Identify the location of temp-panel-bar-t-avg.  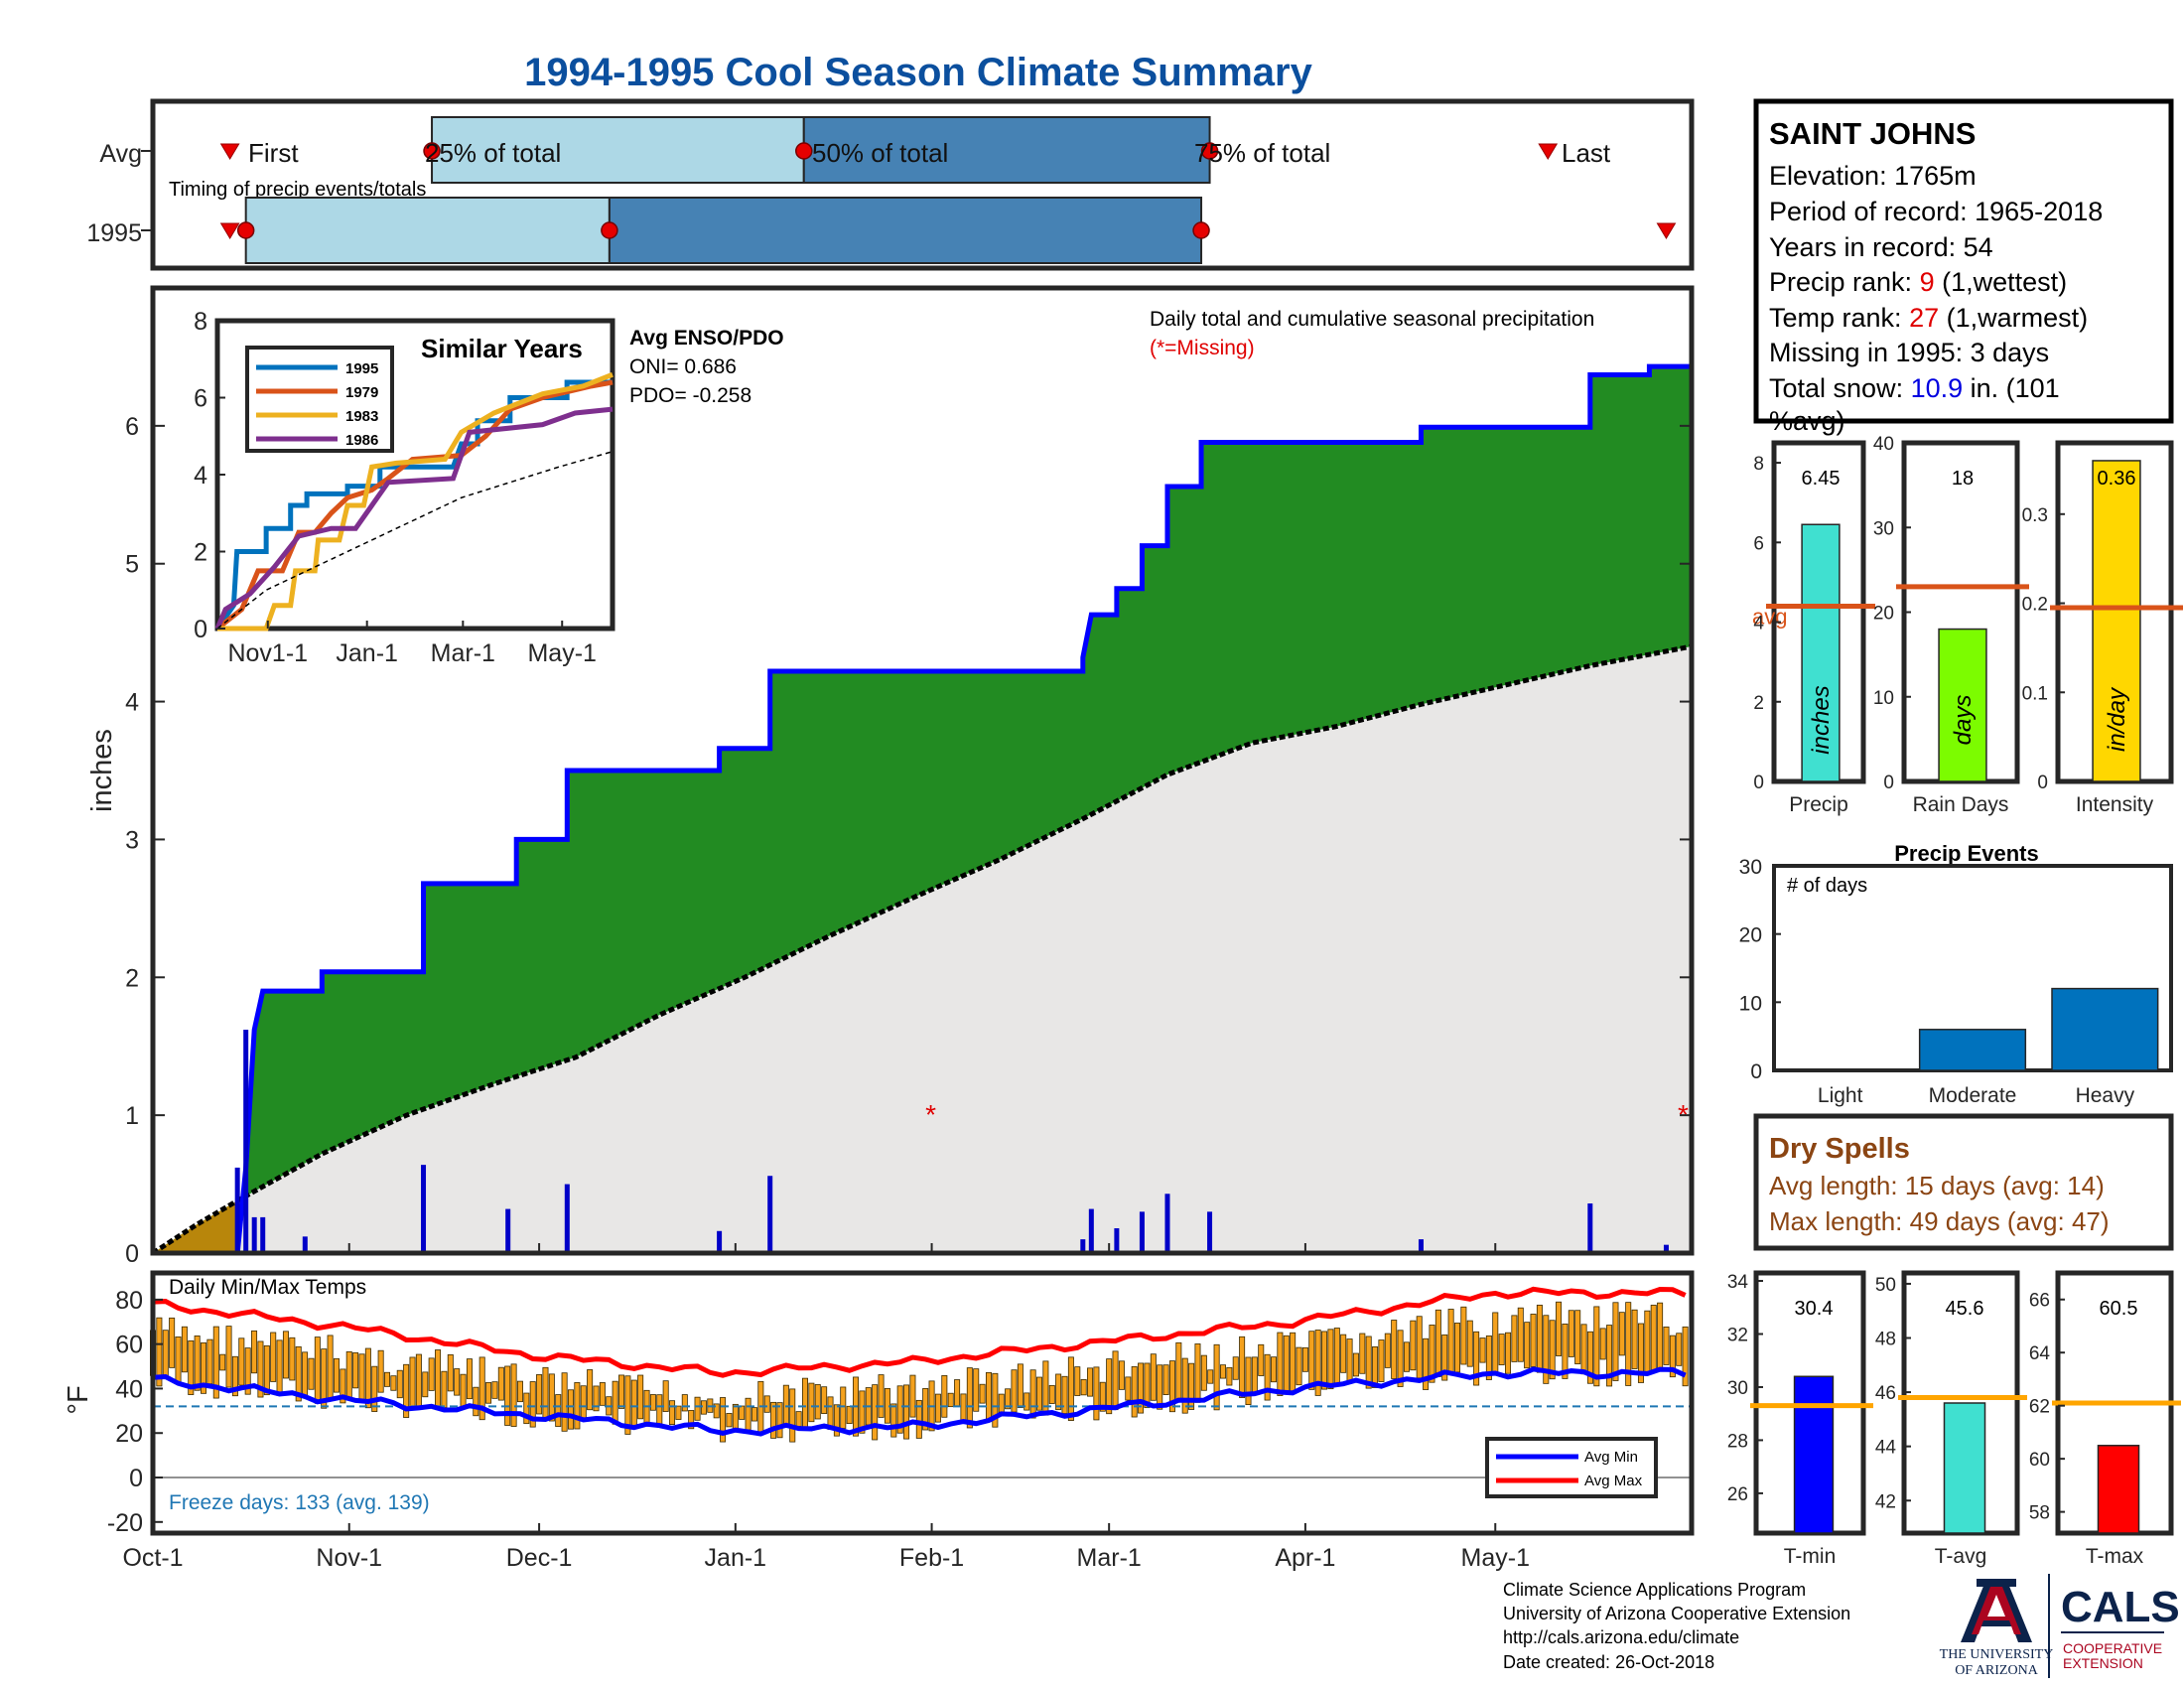
(1964, 1468).